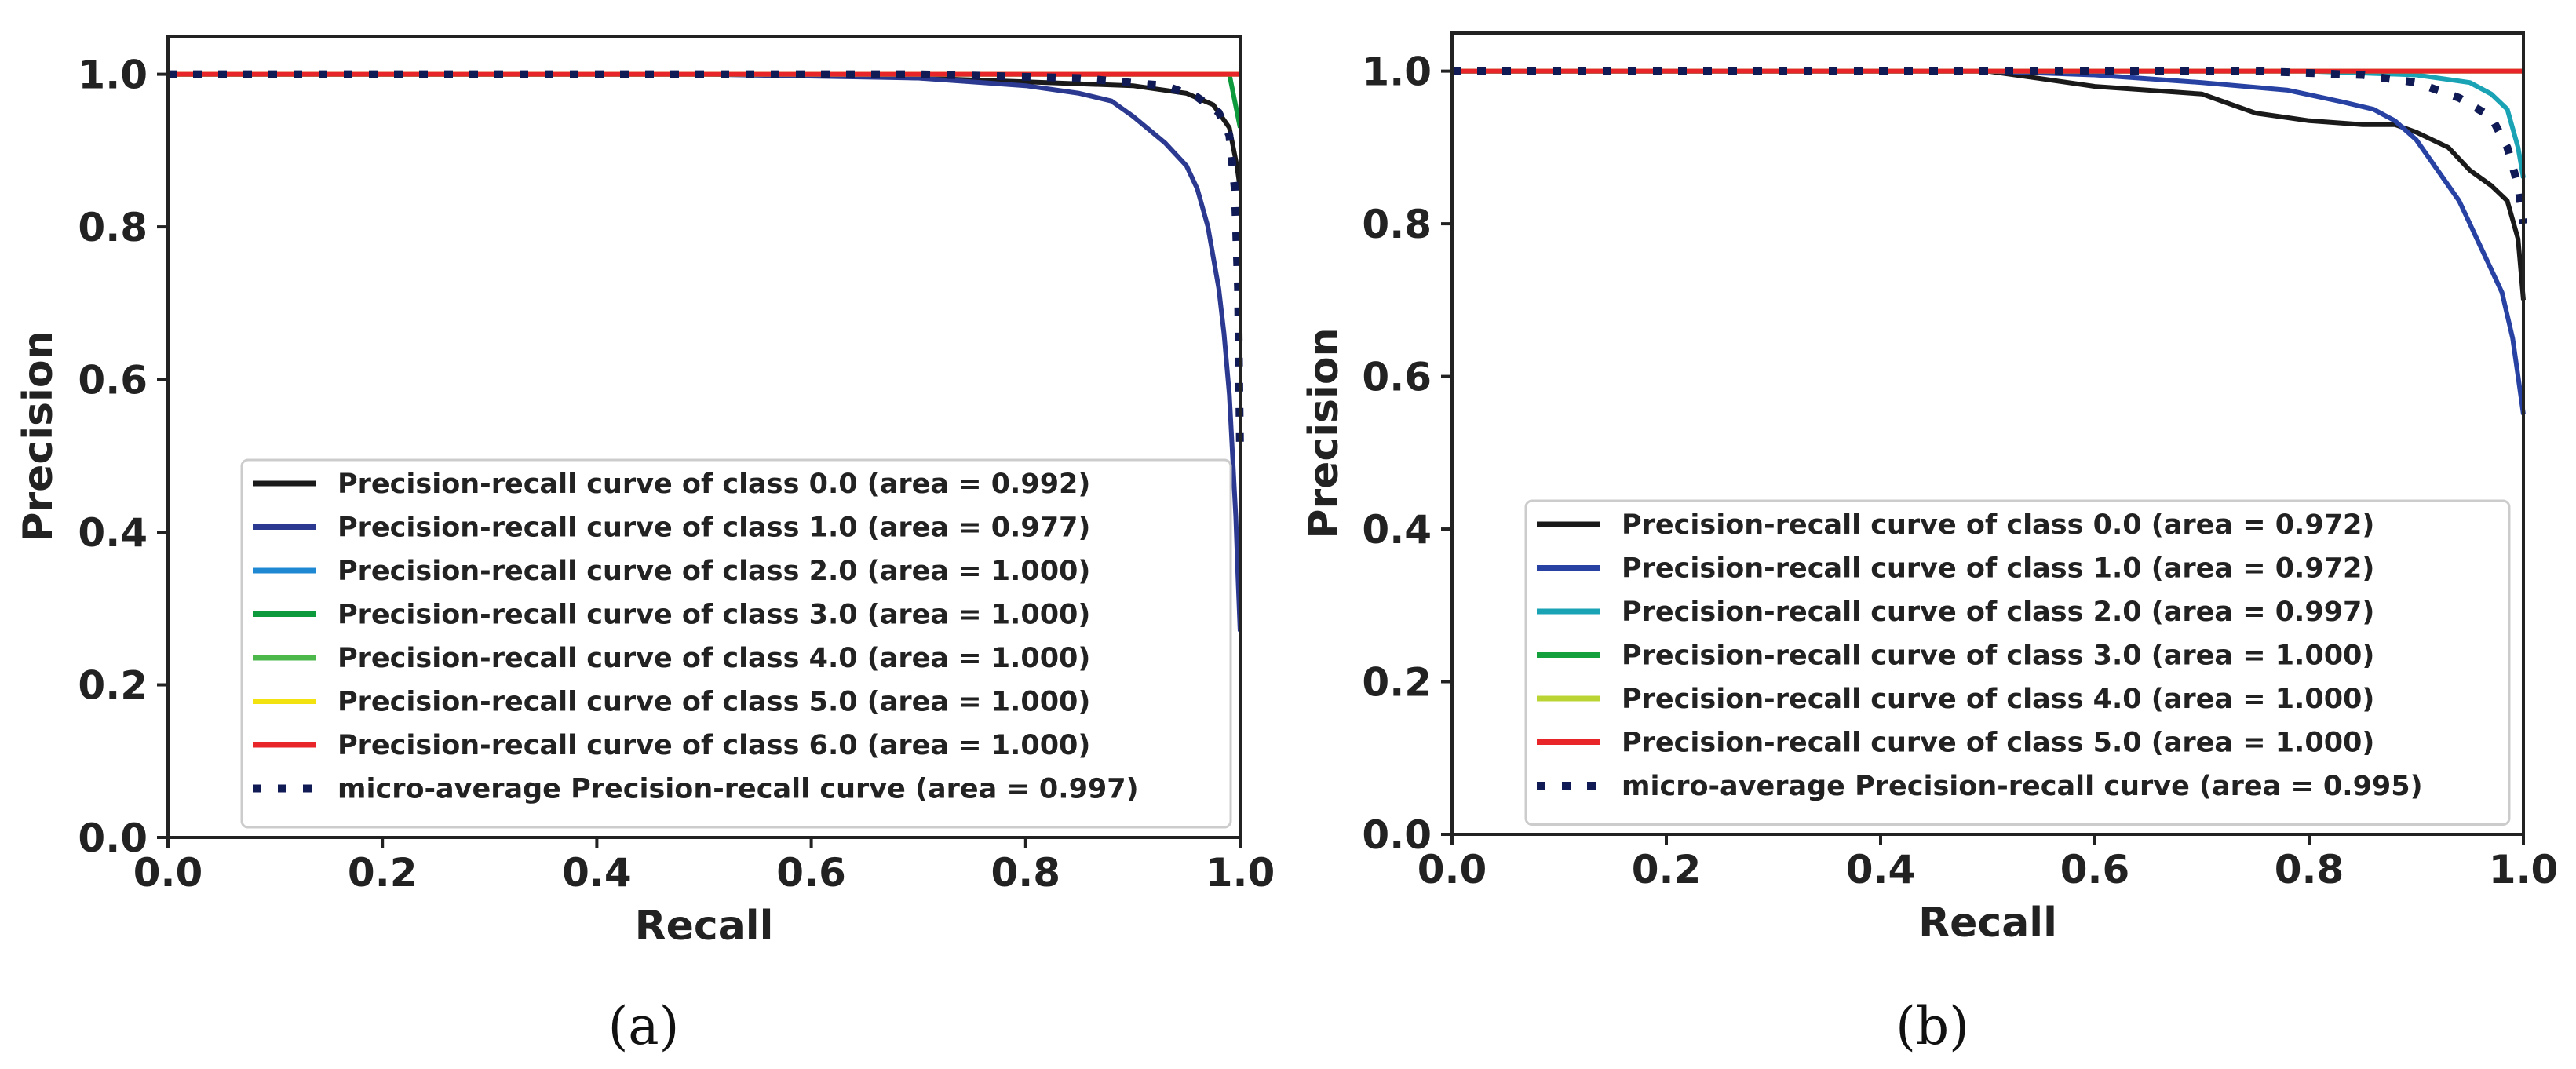 The height and width of the screenshot is (1069, 2576). Describe the element at coordinates (644, 1026) in the screenshot. I see `figure-caption: (a)` at that location.